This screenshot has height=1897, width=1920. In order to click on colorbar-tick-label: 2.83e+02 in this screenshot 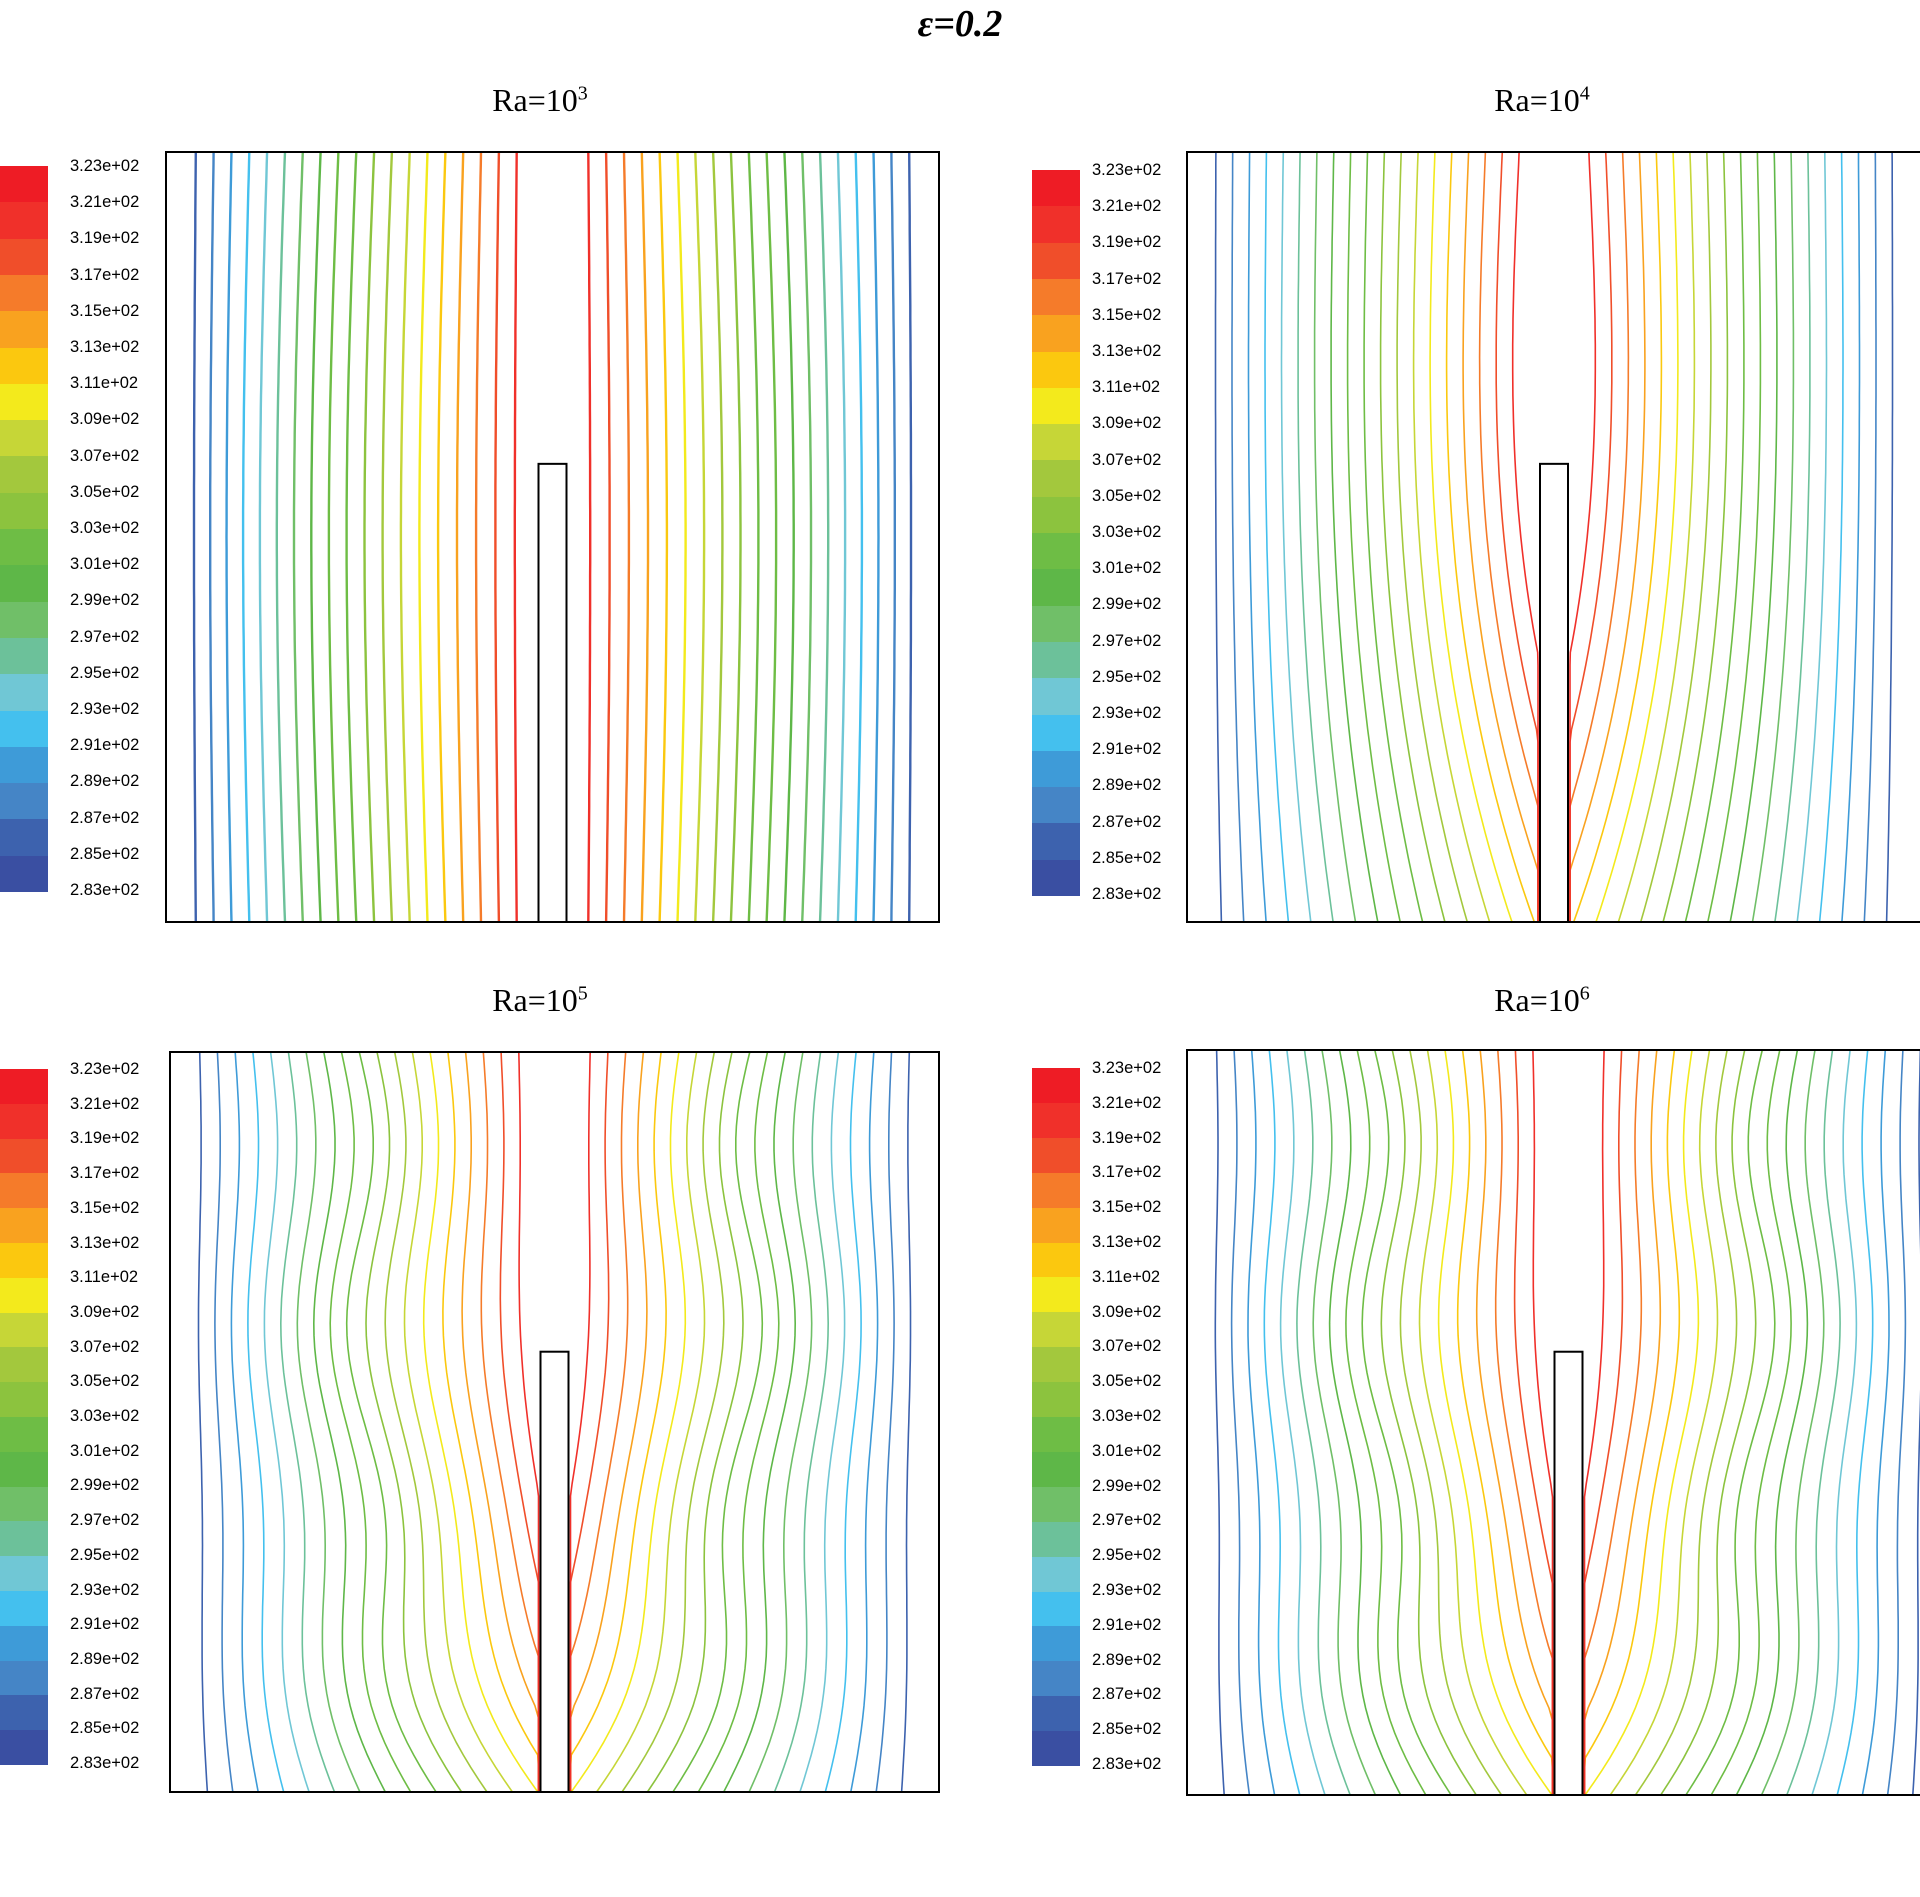, I will do `click(105, 890)`.